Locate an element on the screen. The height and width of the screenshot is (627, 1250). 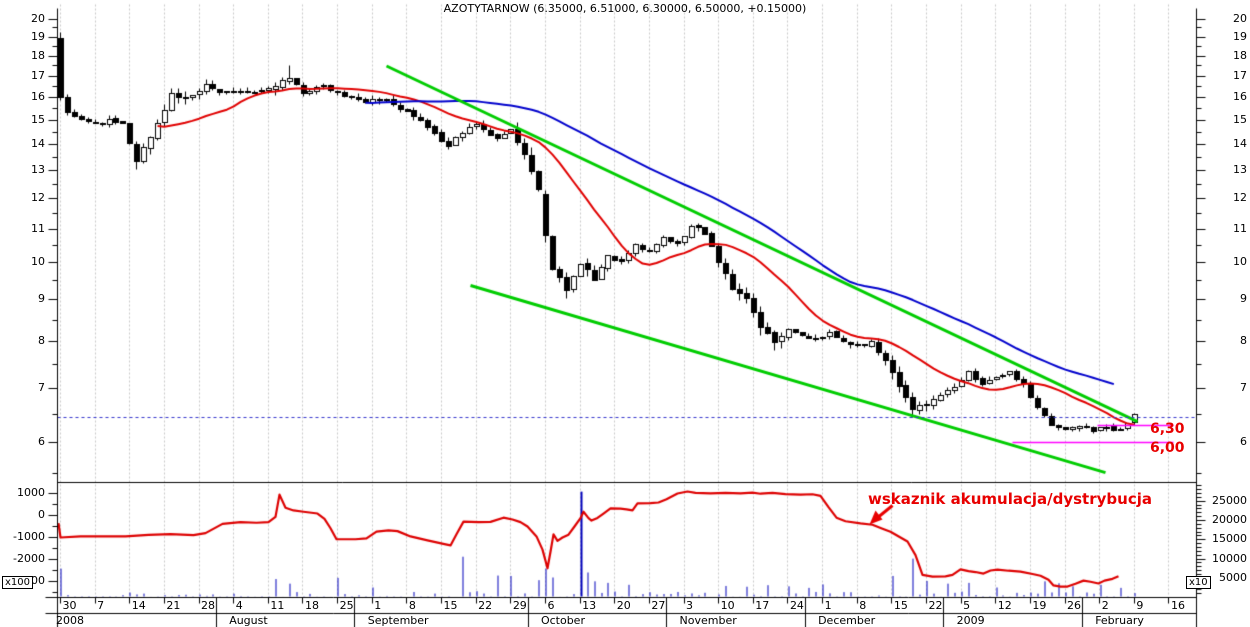
price-axis-label-right: 19 is located at coordinates (1240, 36).